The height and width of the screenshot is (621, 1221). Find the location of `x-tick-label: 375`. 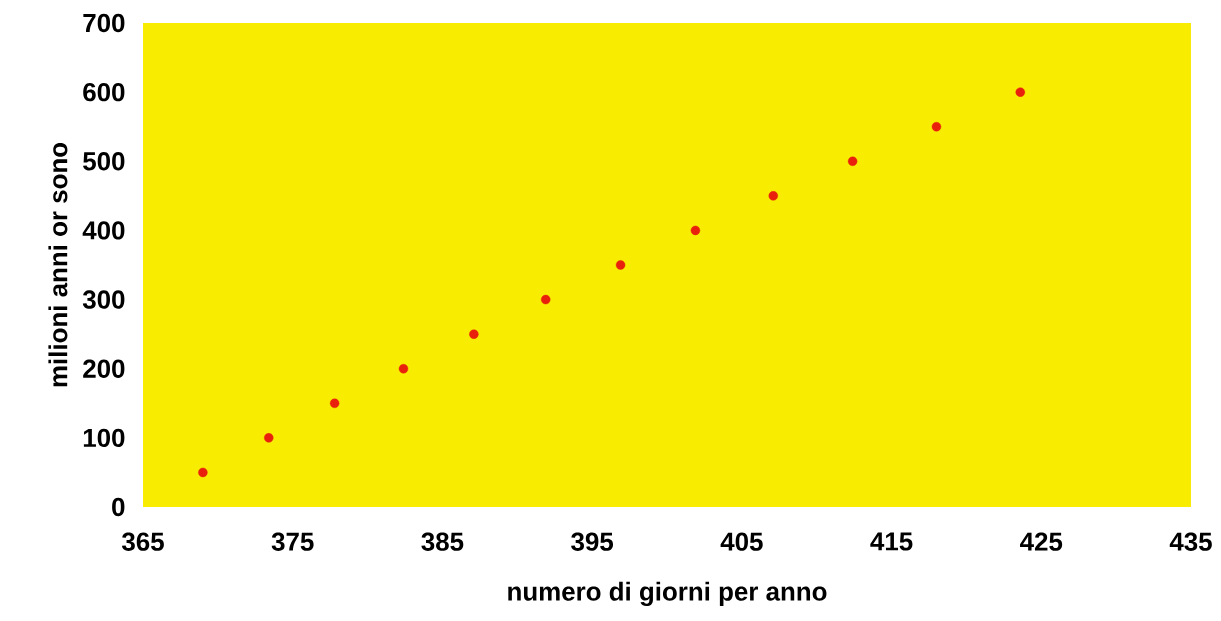

x-tick-label: 375 is located at coordinates (292, 541).